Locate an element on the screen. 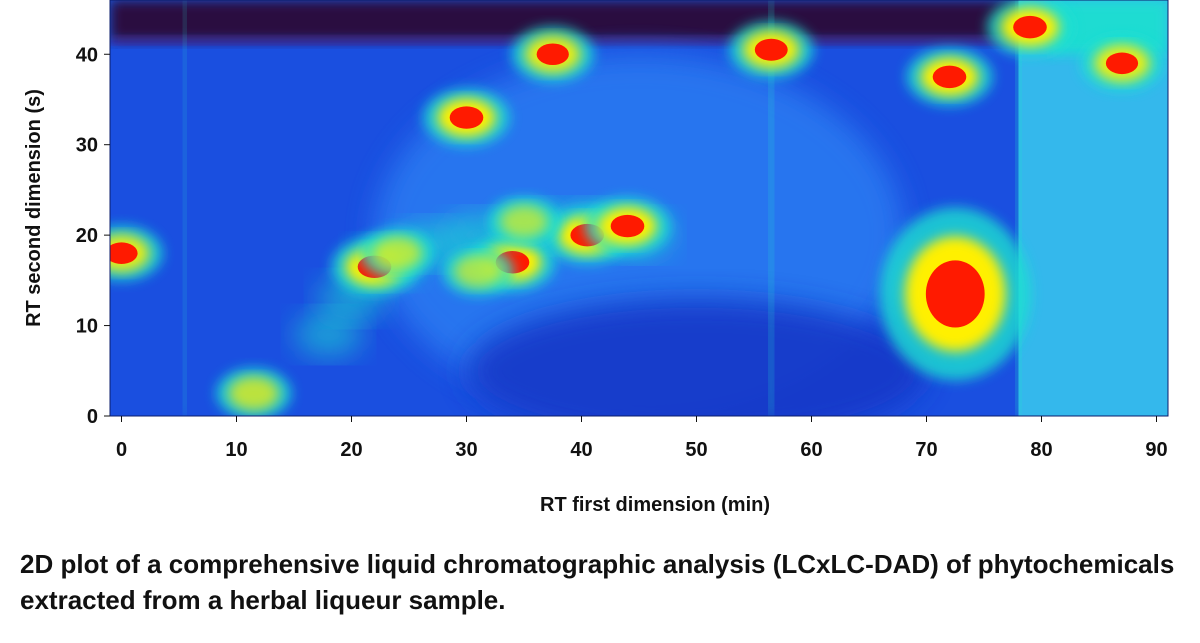 Image resolution: width=1200 pixels, height=643 pixels. y-tick-label: 0 is located at coordinates (92, 417).